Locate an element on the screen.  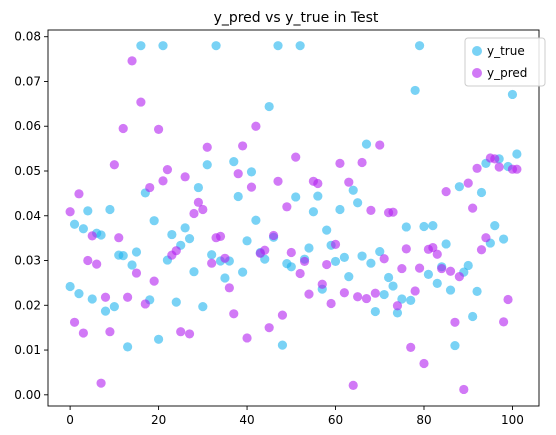
y-tick-label: 0.01 is located at coordinates (27, 350).